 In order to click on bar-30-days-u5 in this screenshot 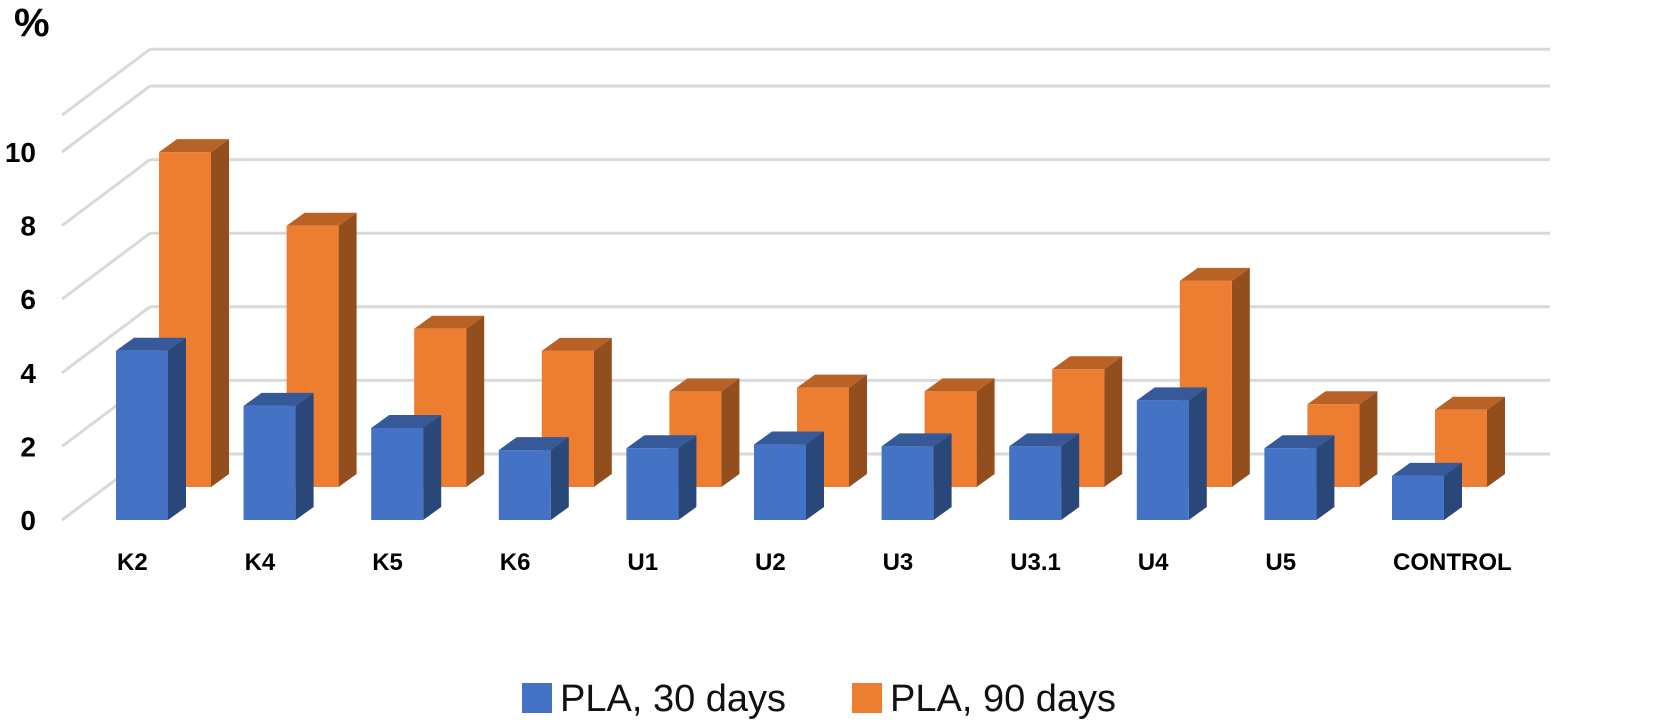, I will do `click(1299, 477)`.